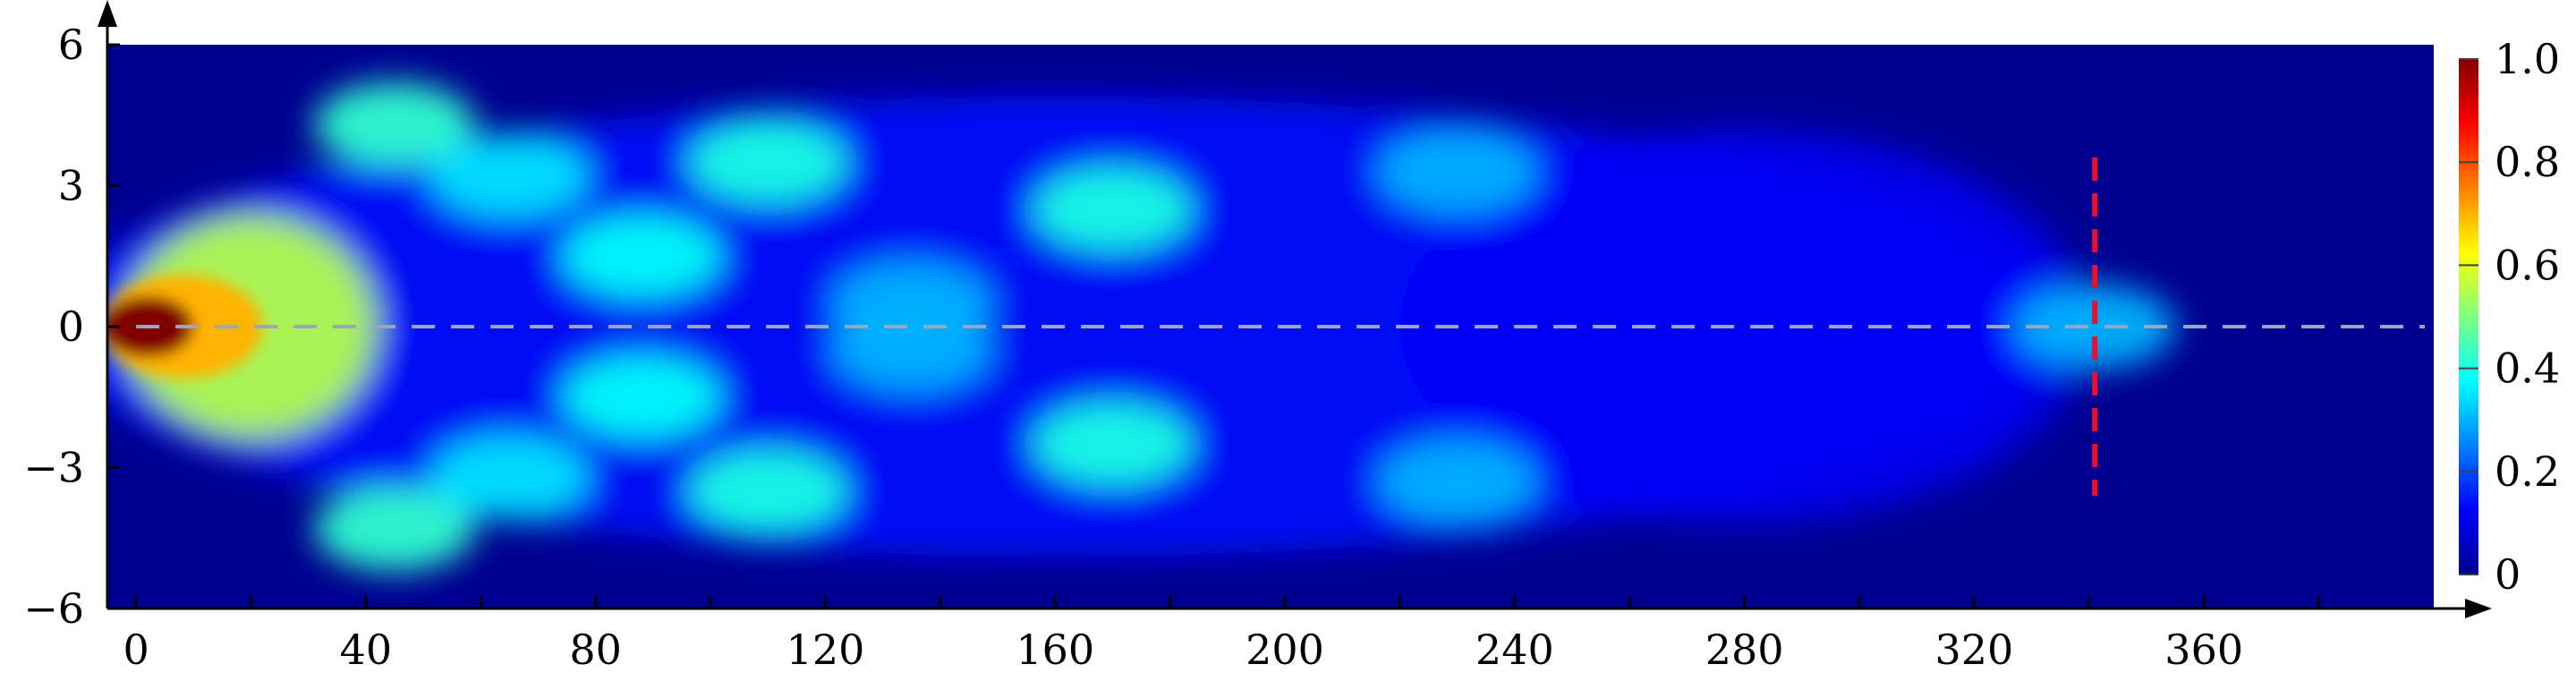 The height and width of the screenshot is (681, 2576). Describe the element at coordinates (1284, 650) in the screenshot. I see `x-tick-label: 200` at that location.